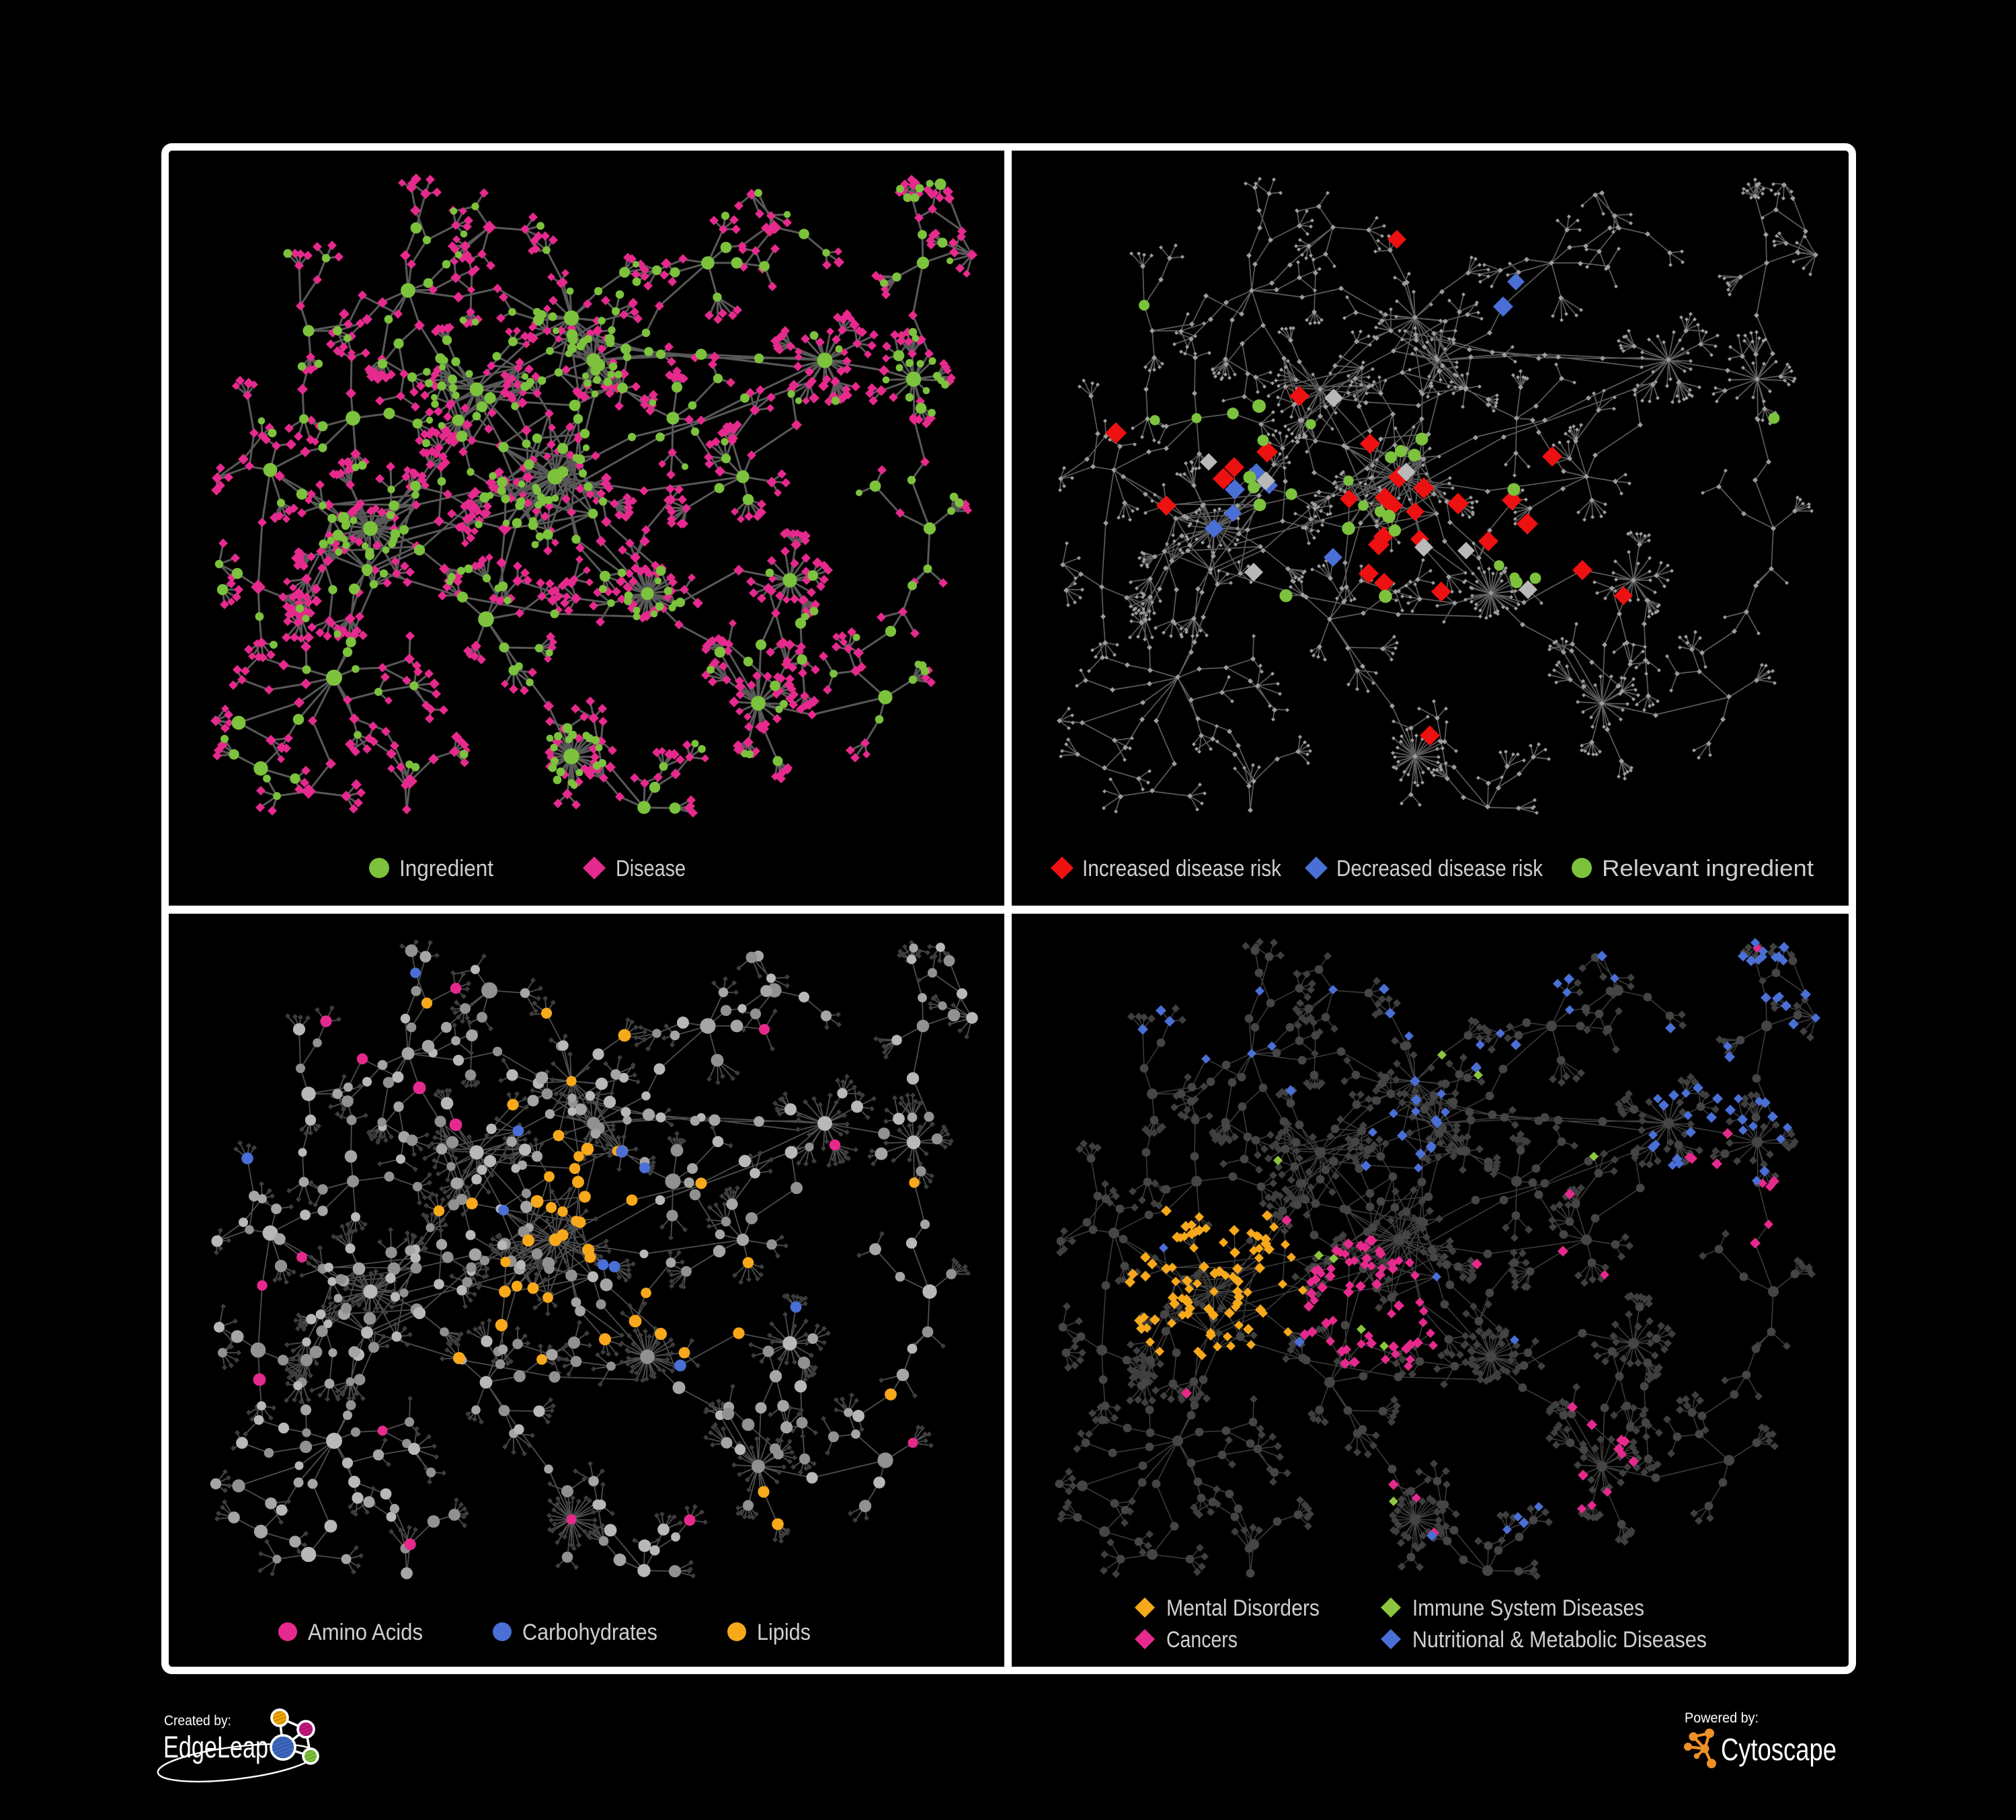 The width and height of the screenshot is (2016, 1820). Describe the element at coordinates (1439, 868) in the screenshot. I see `svg-text: Decreased disease risk` at that location.